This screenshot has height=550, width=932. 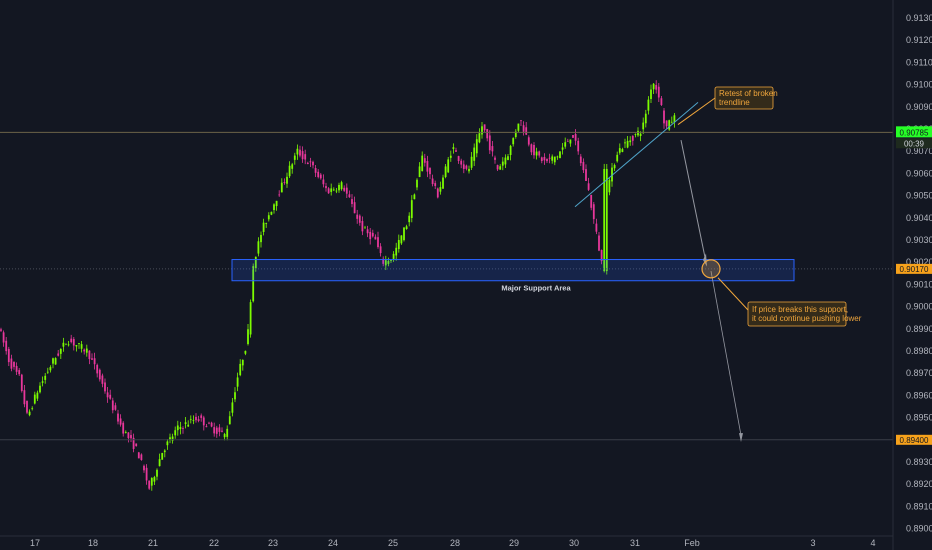 I want to click on time-axis: 17 18 21 22 23 24 25 28 29 30 31 Feb 3 4, so click(x=446, y=541).